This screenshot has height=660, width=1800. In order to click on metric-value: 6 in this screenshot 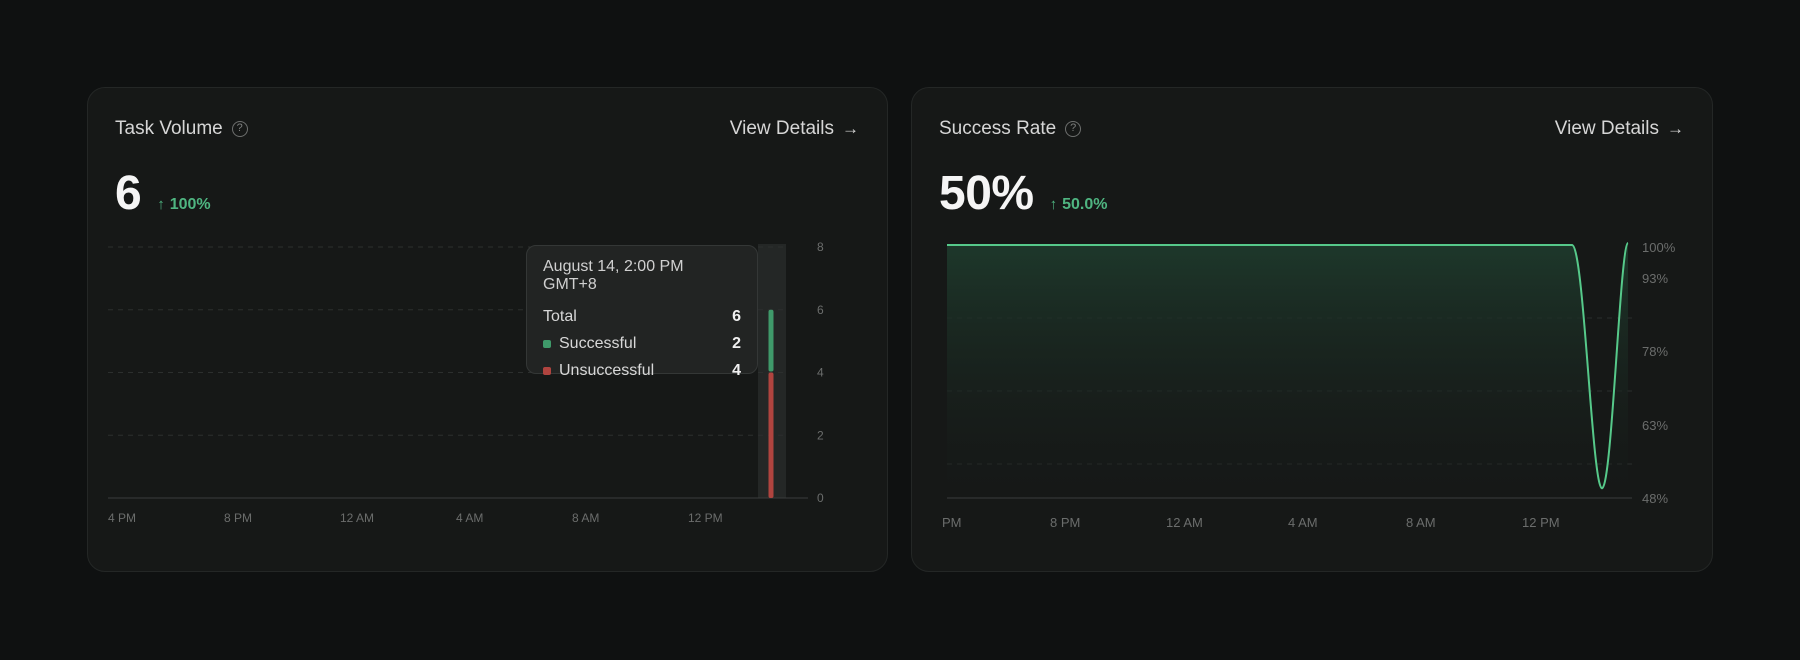, I will do `click(128, 193)`.